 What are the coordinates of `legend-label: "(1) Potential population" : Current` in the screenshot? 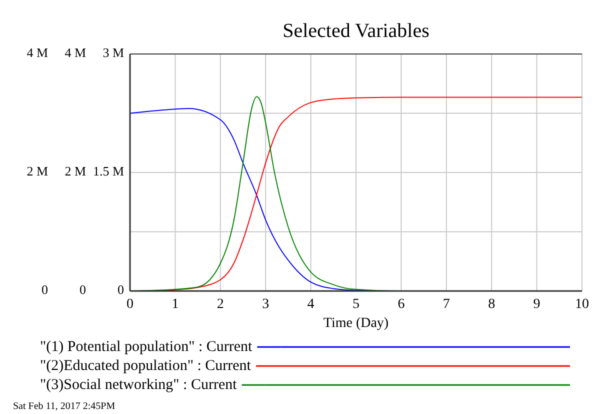 It's located at (147, 347).